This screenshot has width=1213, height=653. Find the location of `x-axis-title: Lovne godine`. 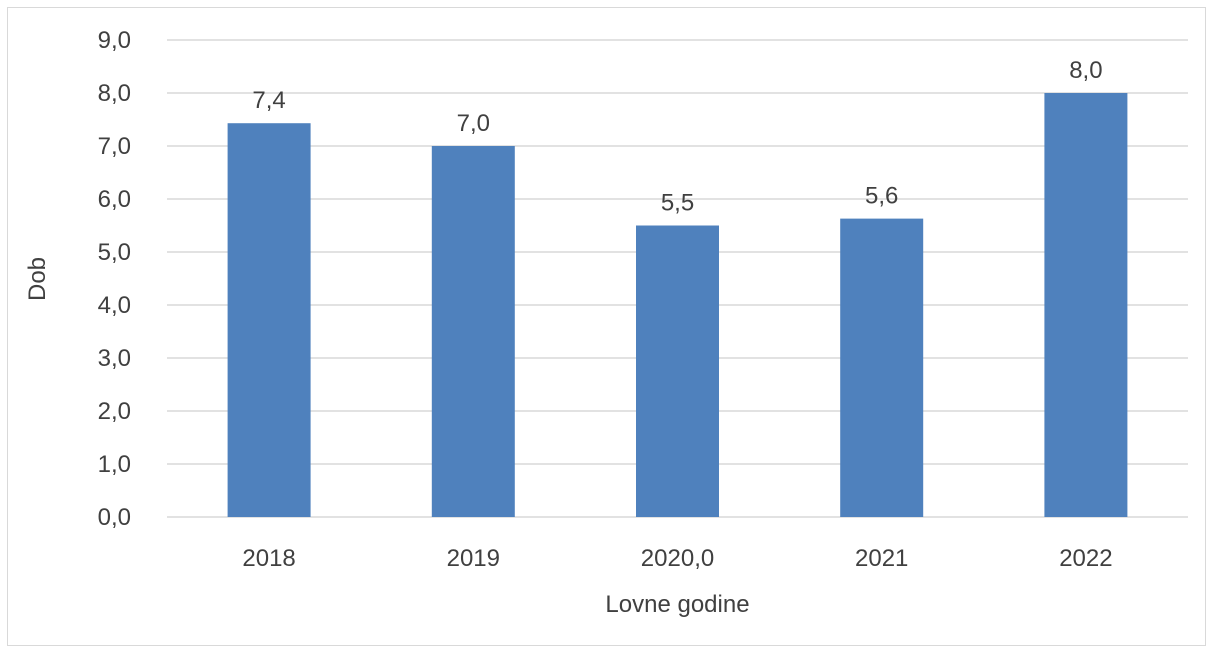

x-axis-title: Lovne godine is located at coordinates (677, 604).